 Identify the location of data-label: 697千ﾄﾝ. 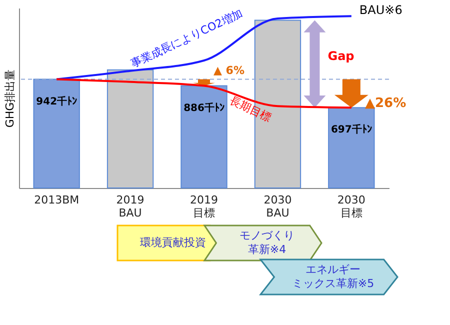
(351, 130).